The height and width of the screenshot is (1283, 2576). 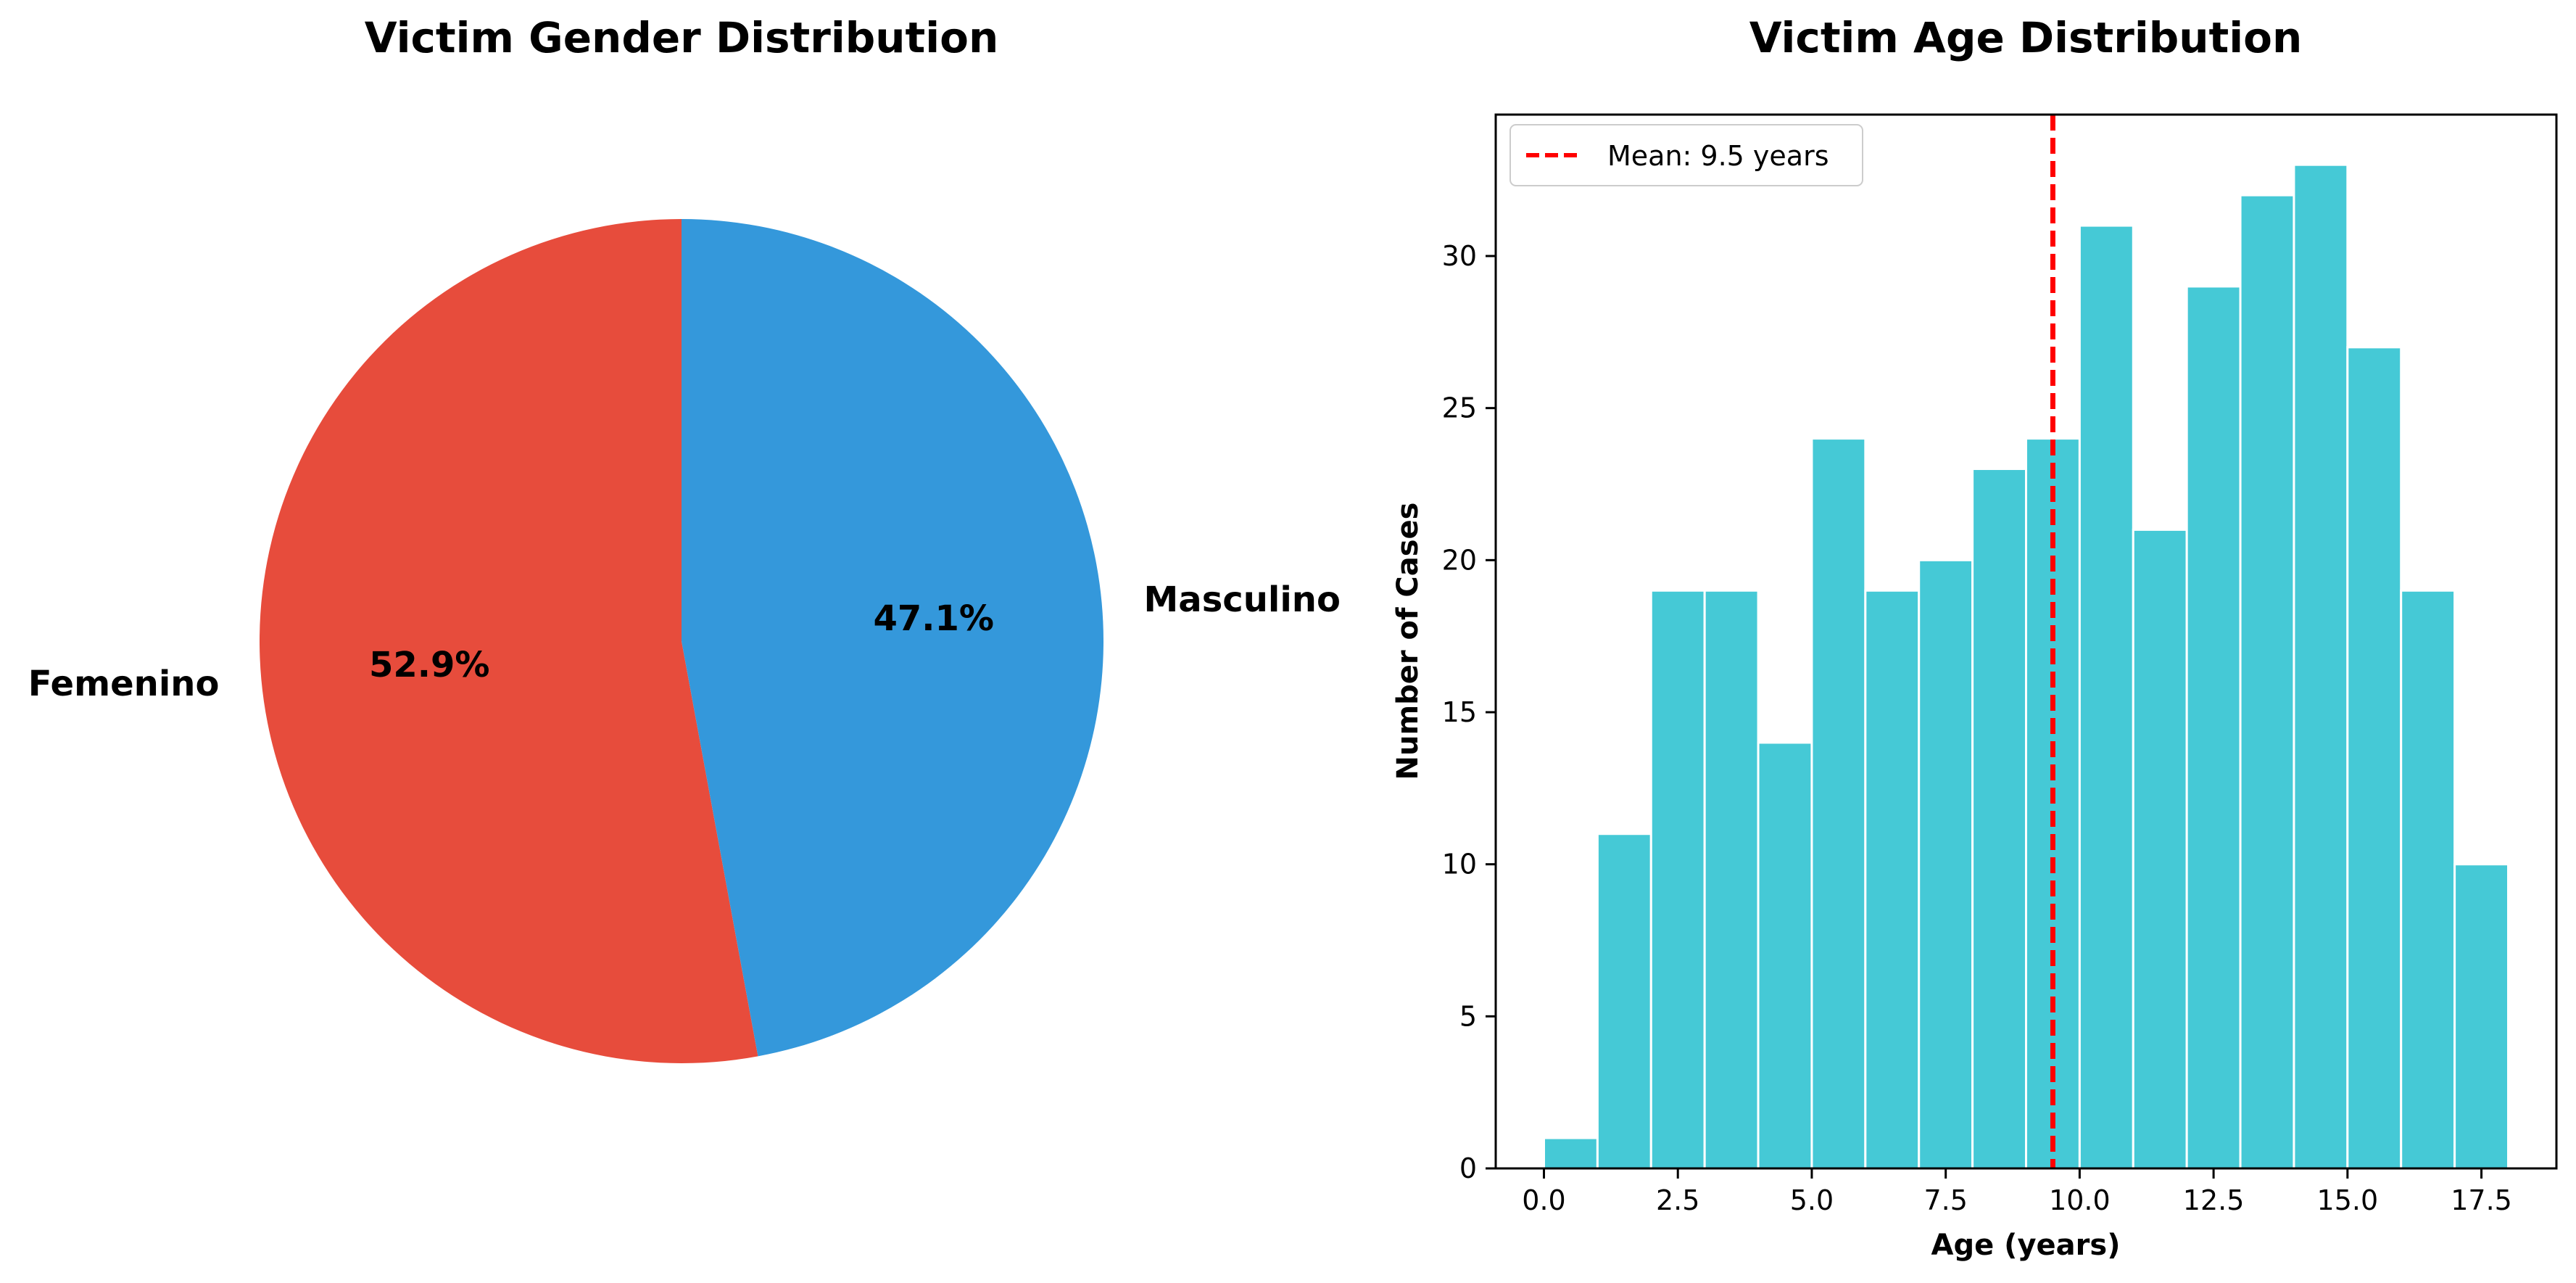 What do you see at coordinates (2026, 1245) in the screenshot?
I see `x-axis-label: Age (years)` at bounding box center [2026, 1245].